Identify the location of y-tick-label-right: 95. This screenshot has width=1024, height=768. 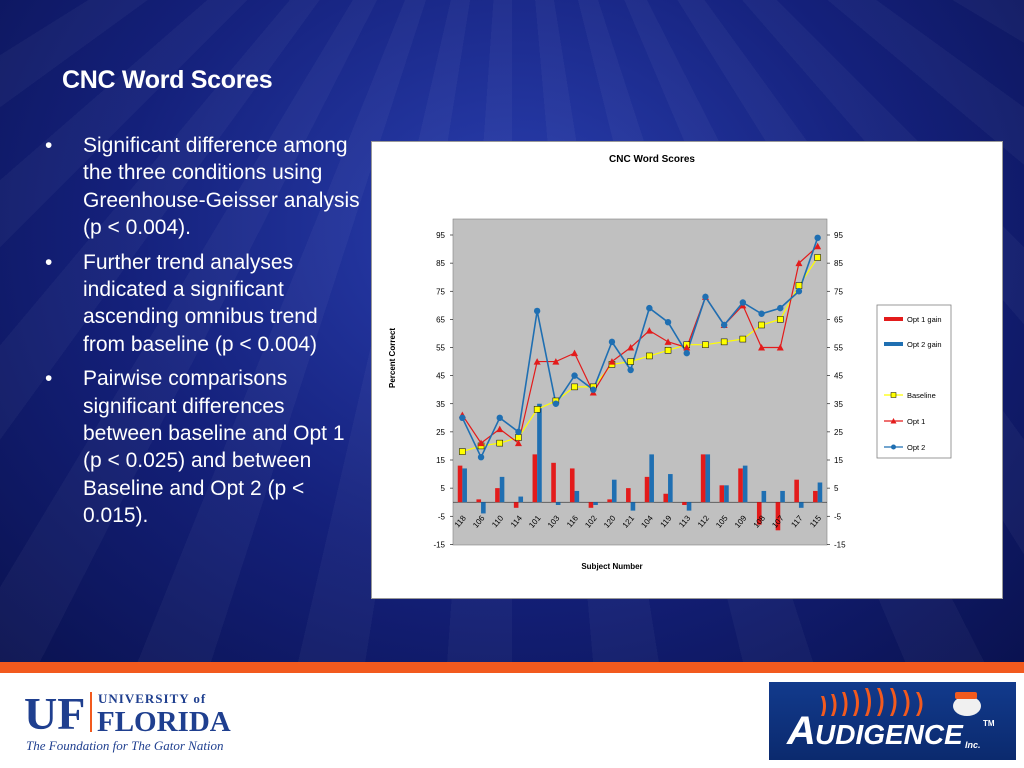
(838, 235).